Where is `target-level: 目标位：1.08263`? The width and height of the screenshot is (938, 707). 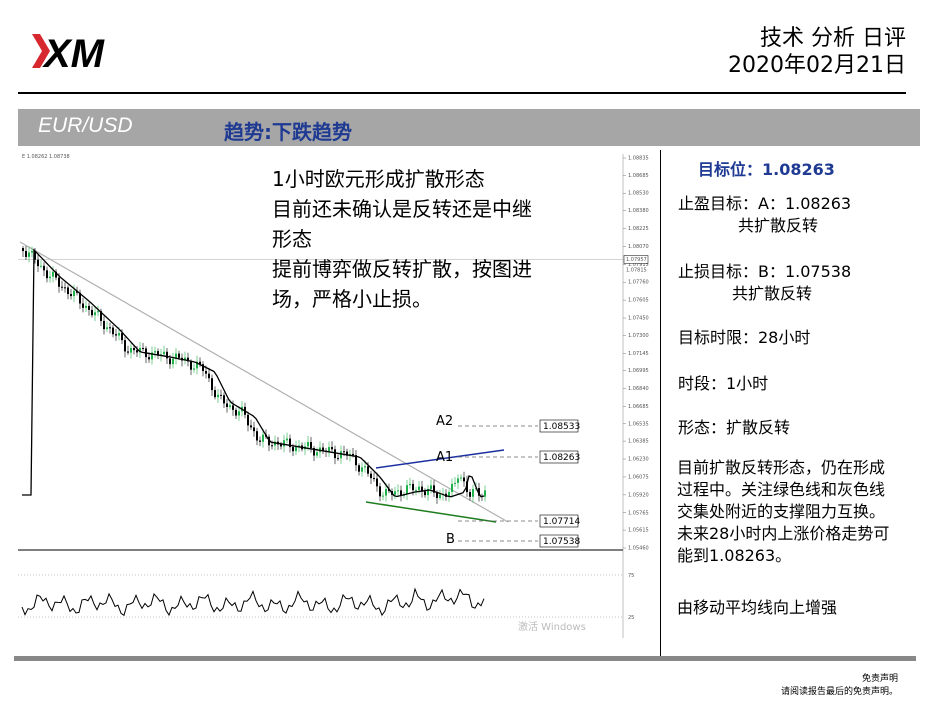 target-level: 目标位：1.08263 is located at coordinates (766, 169).